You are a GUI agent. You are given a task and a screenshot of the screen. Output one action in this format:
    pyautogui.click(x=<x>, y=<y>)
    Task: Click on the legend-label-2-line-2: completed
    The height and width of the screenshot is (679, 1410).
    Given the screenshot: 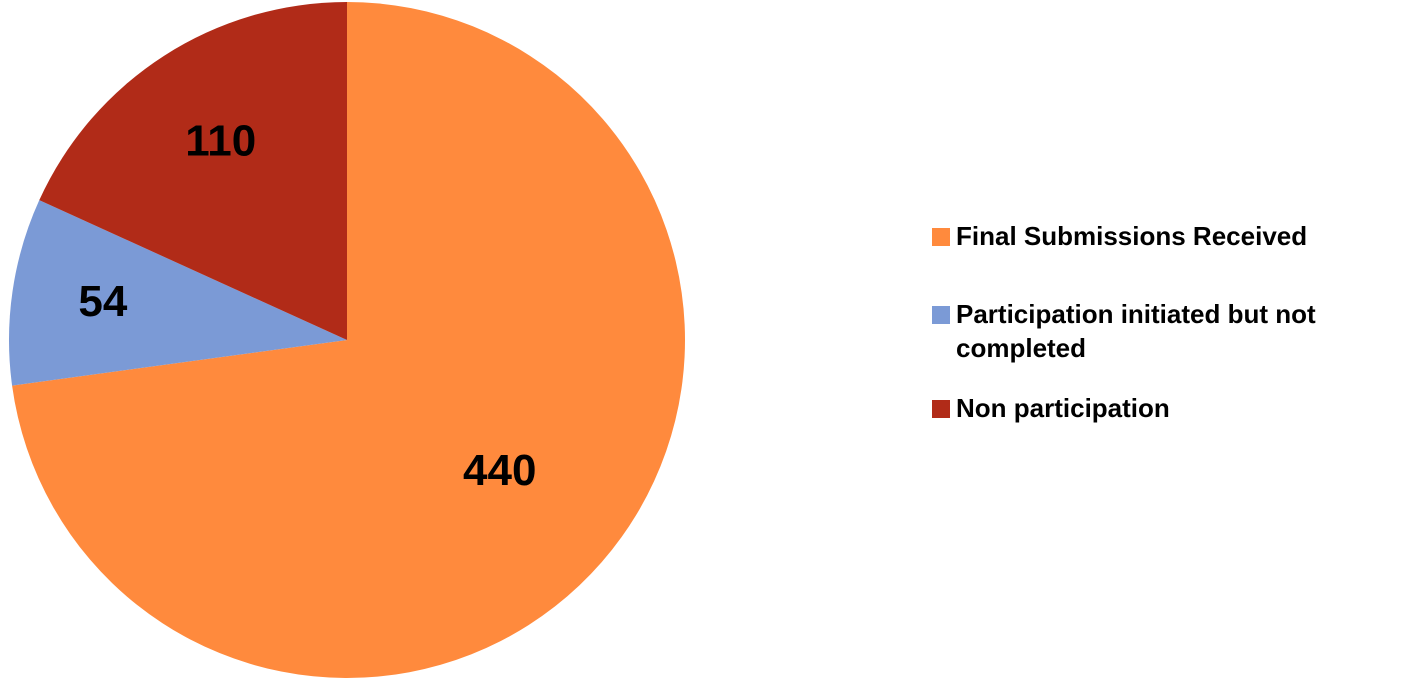 What is the action you would take?
    pyautogui.click(x=1021, y=348)
    